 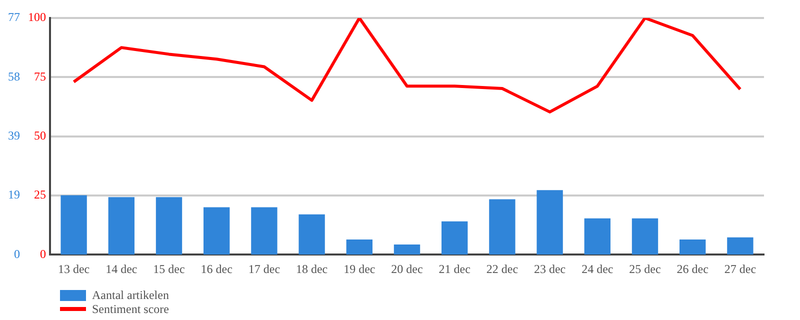 I want to click on y2-tick-label: 25, so click(x=40, y=195).